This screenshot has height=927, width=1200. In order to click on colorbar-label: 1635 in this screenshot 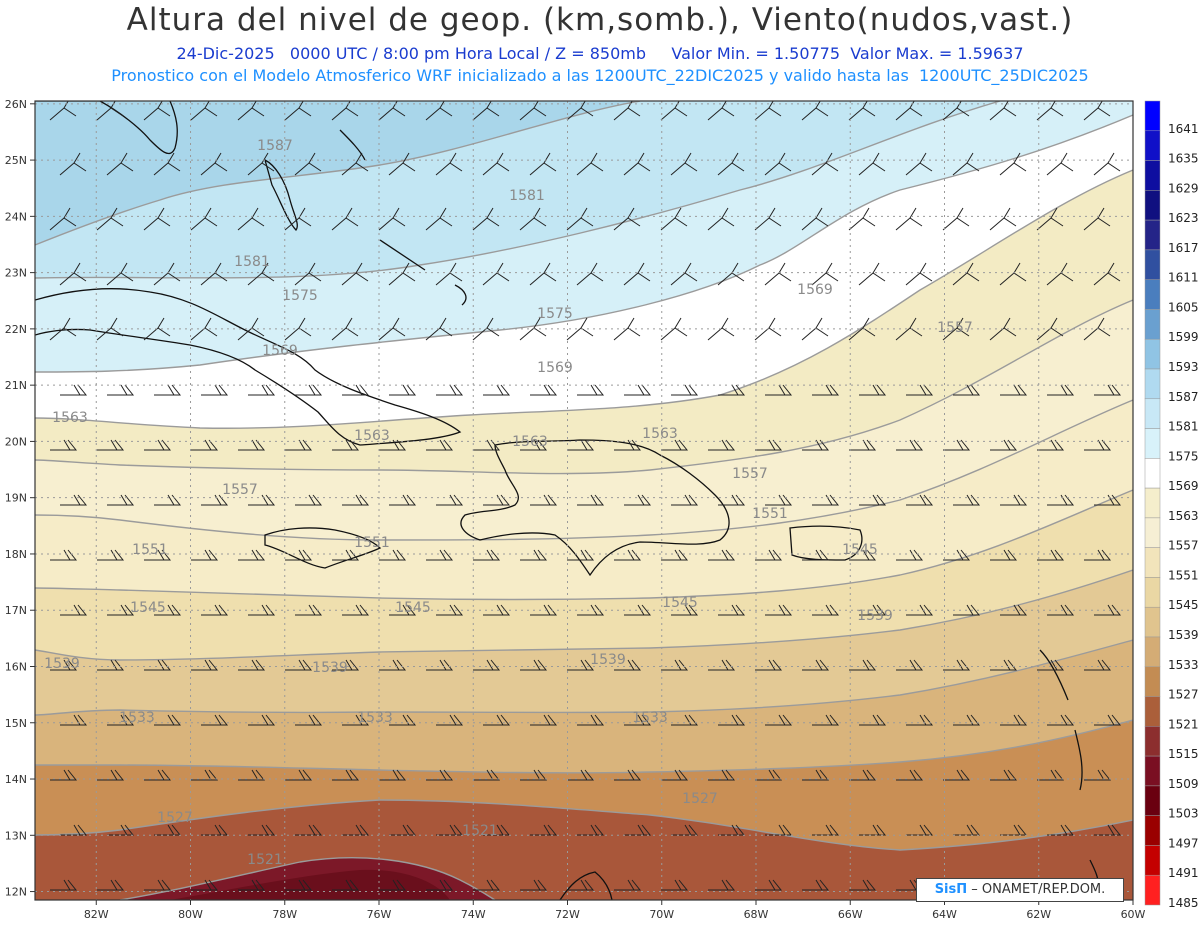, I will do `click(1183, 159)`.